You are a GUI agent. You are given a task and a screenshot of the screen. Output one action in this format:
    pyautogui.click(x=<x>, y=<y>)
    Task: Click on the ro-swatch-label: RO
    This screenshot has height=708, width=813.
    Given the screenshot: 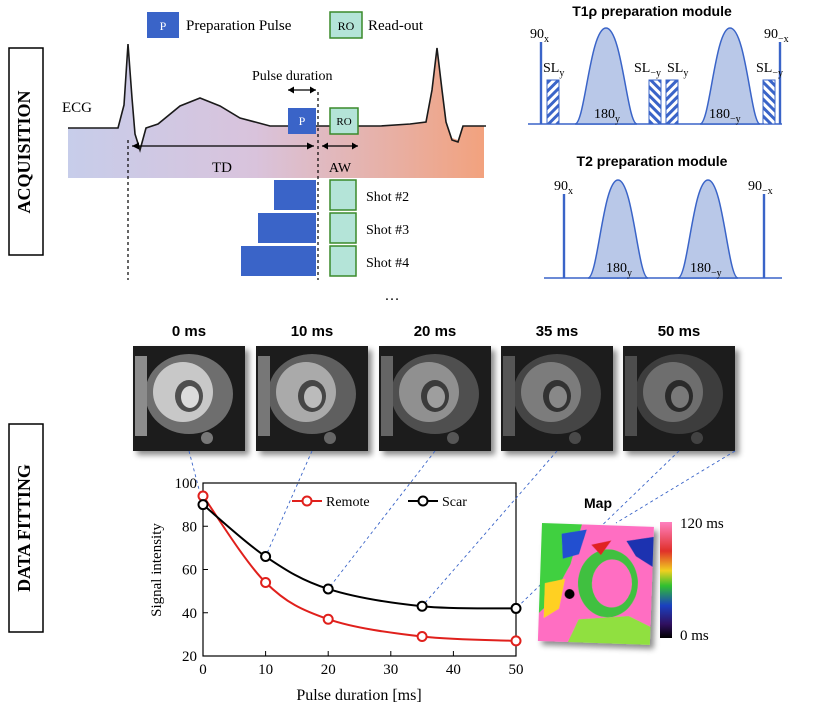 What is the action you would take?
    pyautogui.click(x=346, y=26)
    